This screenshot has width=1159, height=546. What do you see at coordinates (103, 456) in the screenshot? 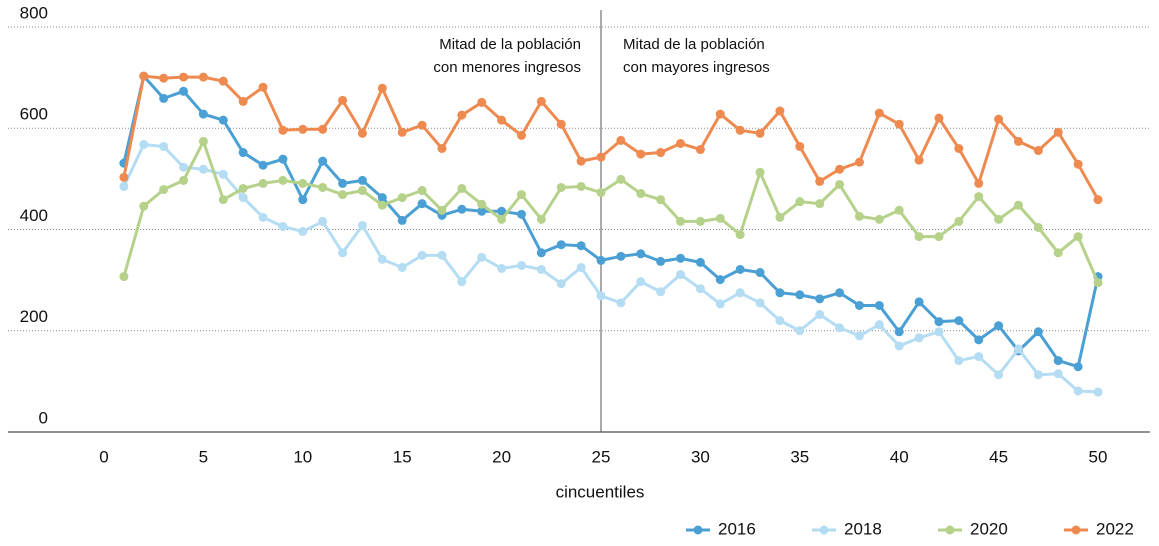
I see `x-tick-label: 0` at bounding box center [103, 456].